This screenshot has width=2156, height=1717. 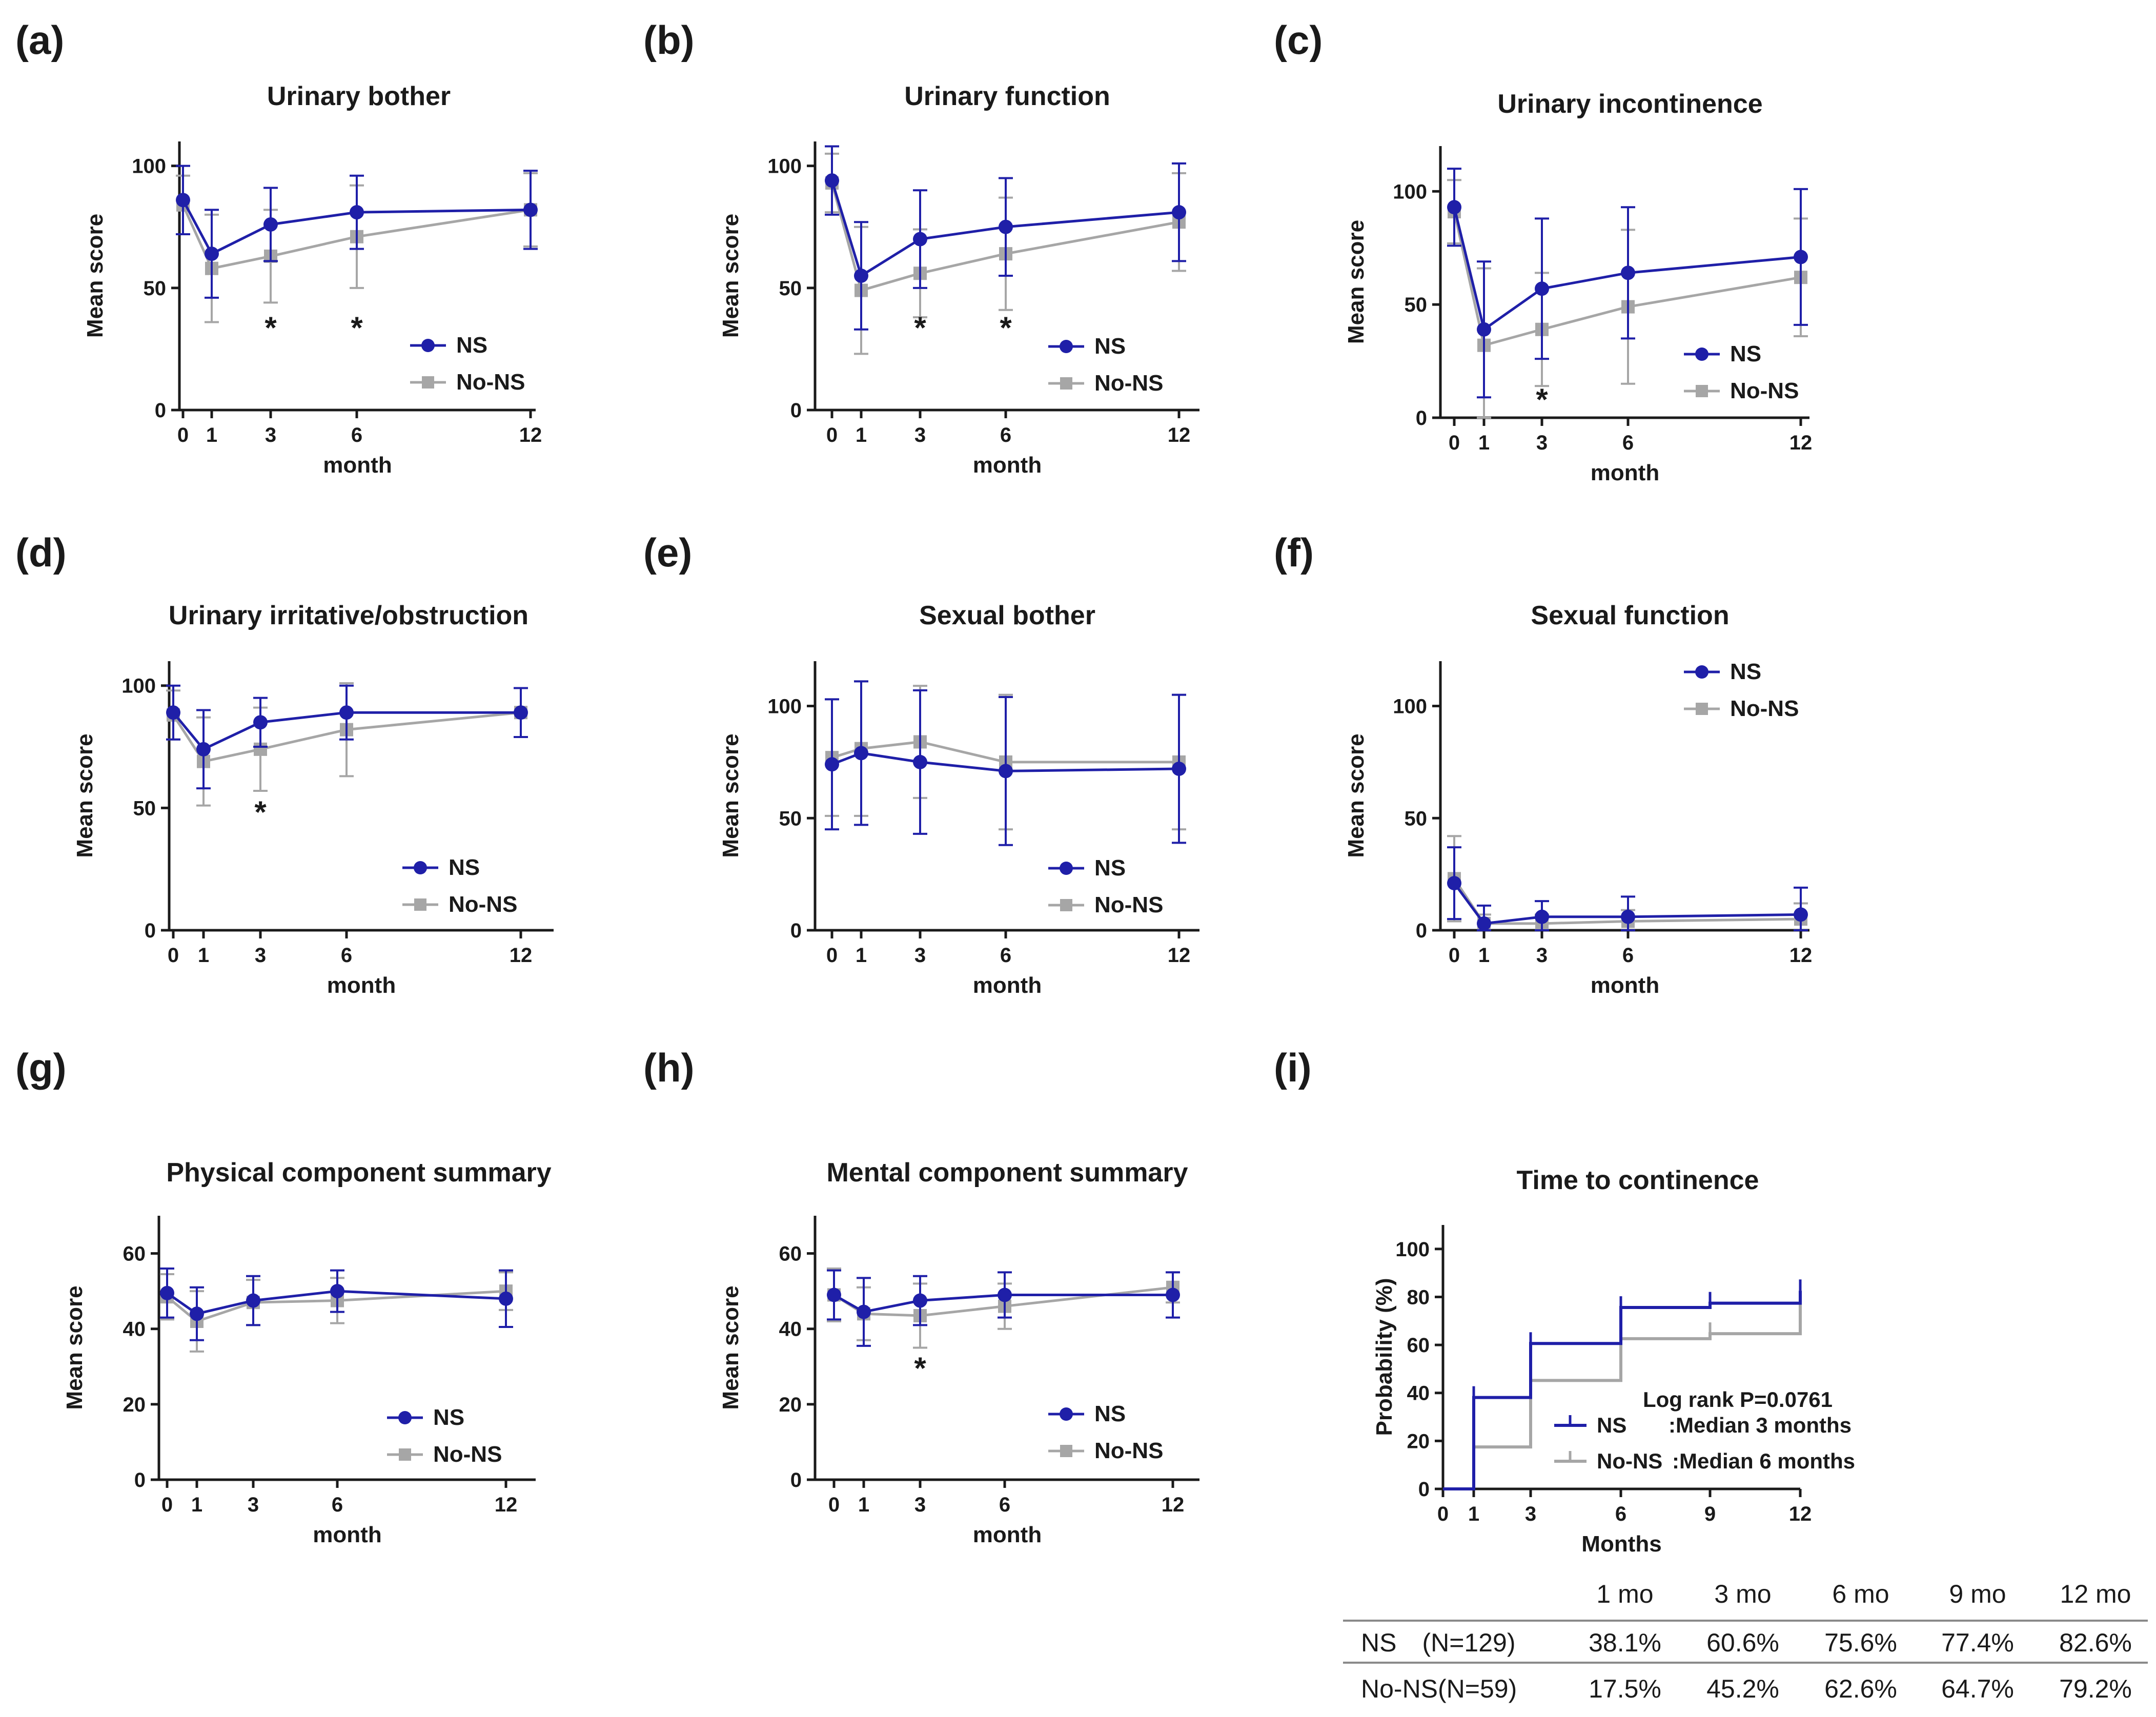 I want to click on chart-title: Urinary function, so click(x=1007, y=96).